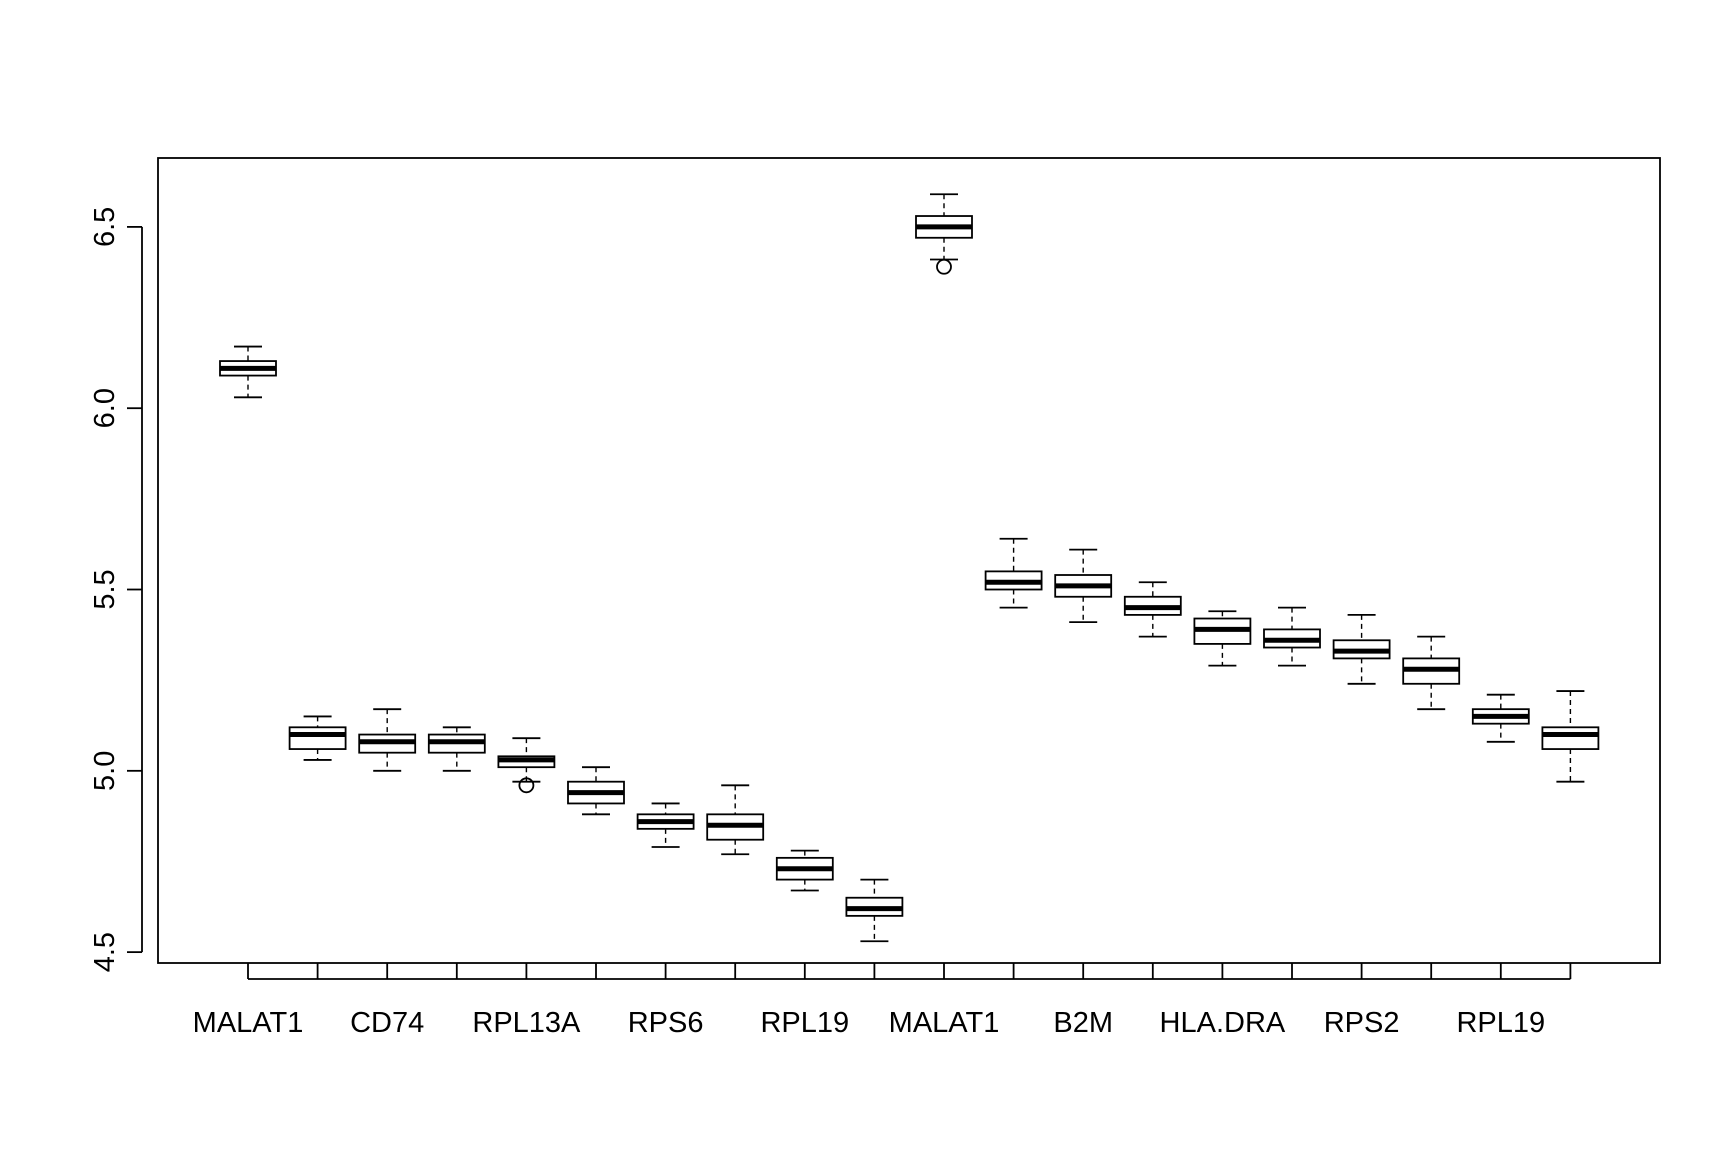  I want to click on y-axis: 4.5 5.0 5.5 6.0 6.5, so click(116, 589).